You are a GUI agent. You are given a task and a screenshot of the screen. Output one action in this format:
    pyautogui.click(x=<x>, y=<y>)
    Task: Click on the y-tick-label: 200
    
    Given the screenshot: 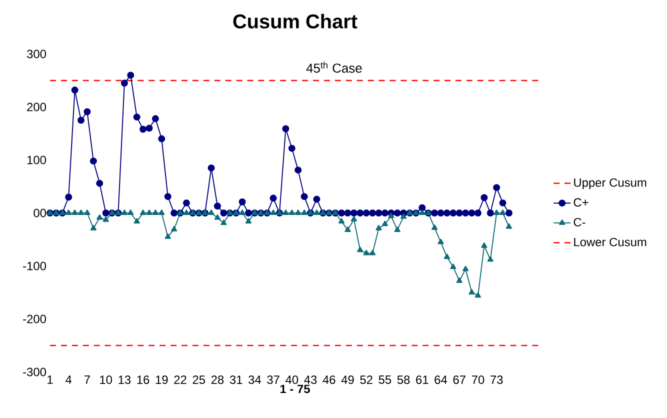 What is the action you would take?
    pyautogui.click(x=36, y=107)
    